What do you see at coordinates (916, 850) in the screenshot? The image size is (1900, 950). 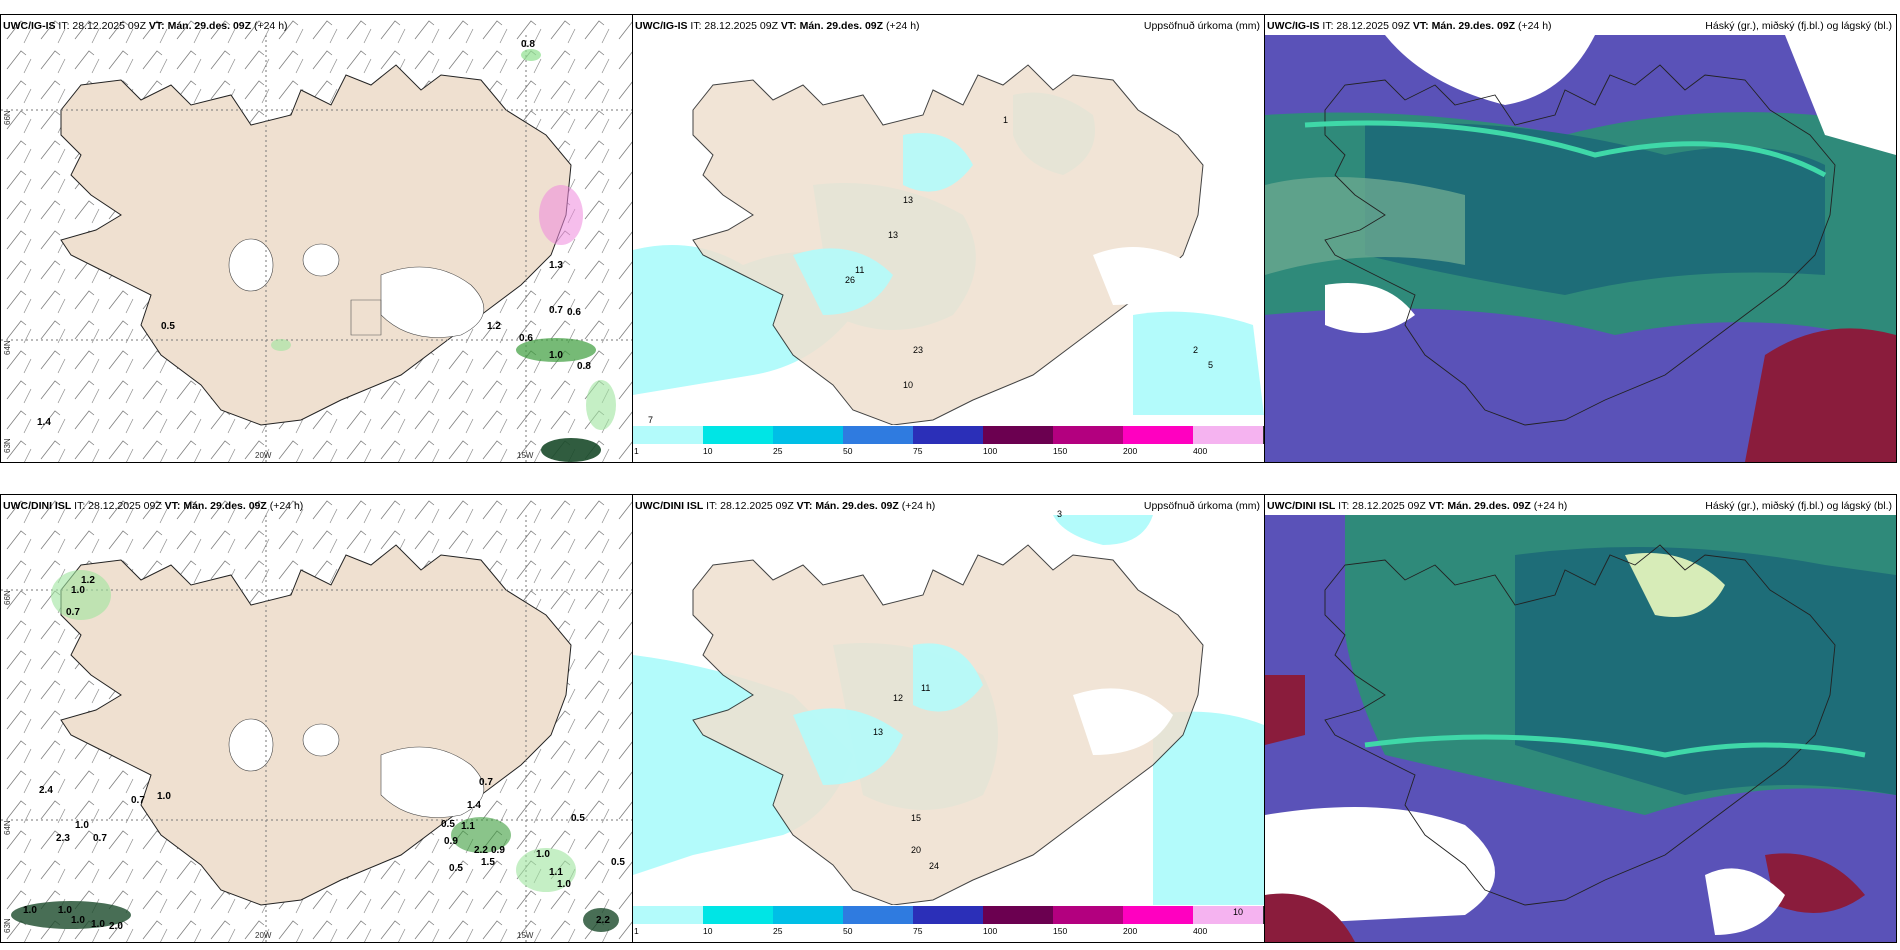 I see `precip-value: 20` at bounding box center [916, 850].